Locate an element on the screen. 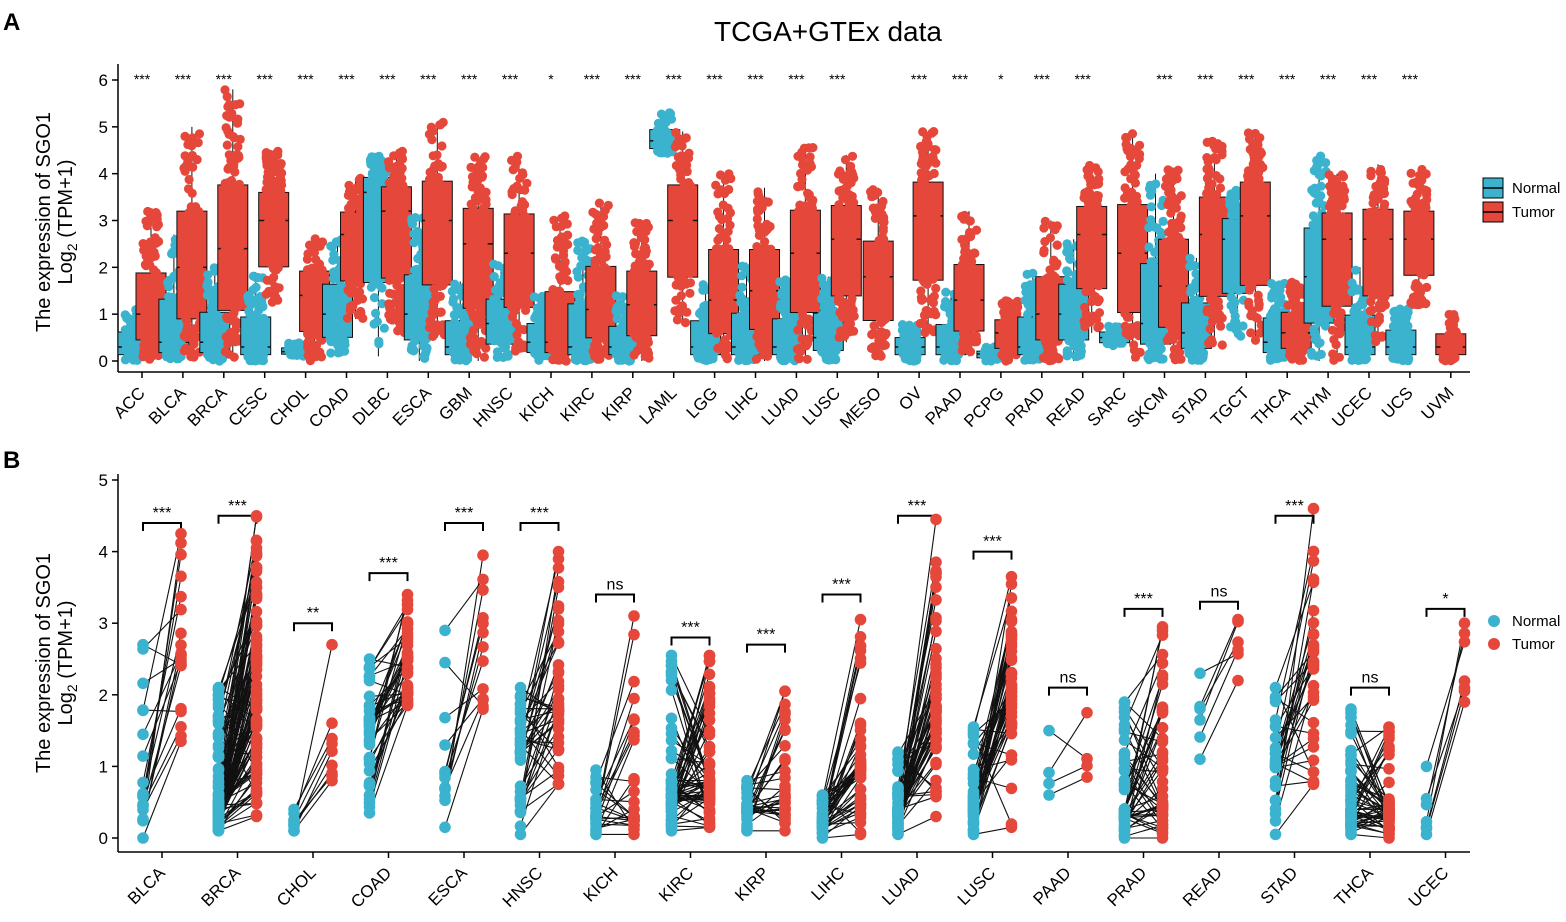  chart-a-category-label: BLCA is located at coordinates (167, 405).